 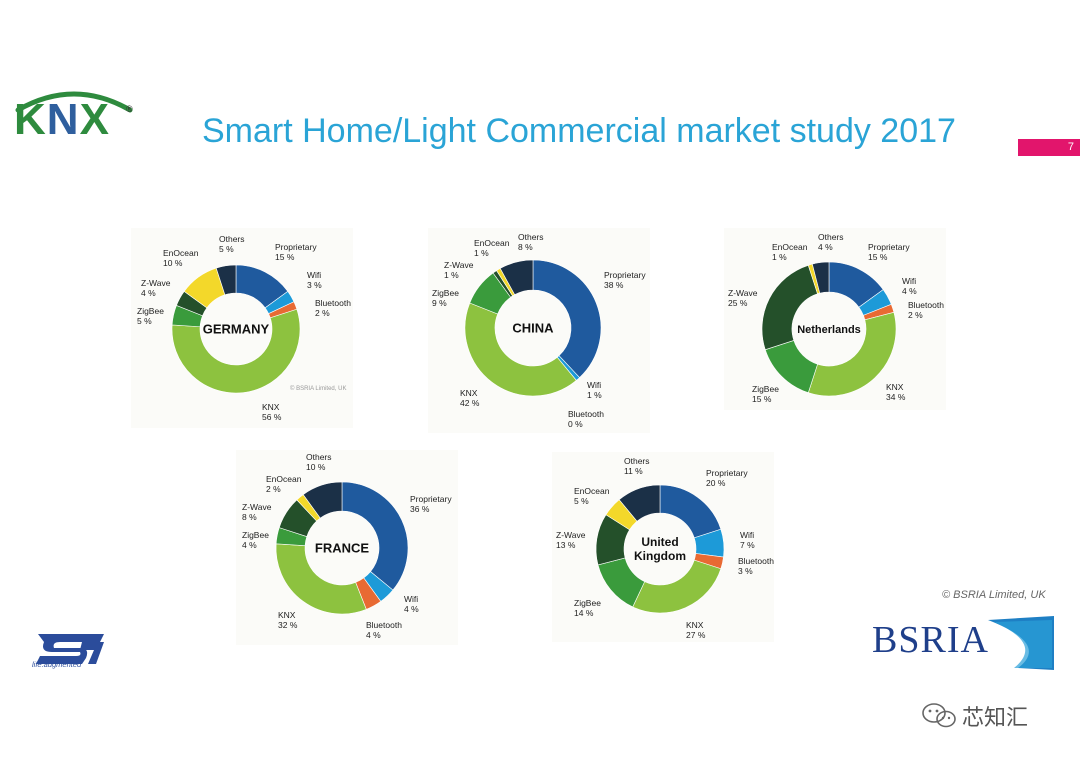 What do you see at coordinates (716, 483) in the screenshot?
I see `data-label-value: 20 %` at bounding box center [716, 483].